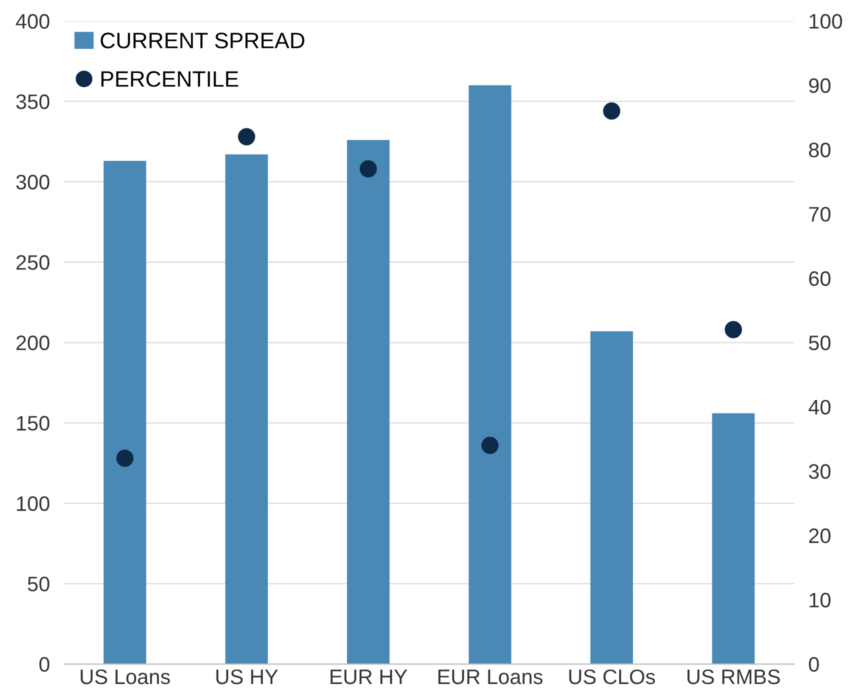 The image size is (854, 699). Describe the element at coordinates (819, 343) in the screenshot. I see `y2-tick-label: 50` at that location.